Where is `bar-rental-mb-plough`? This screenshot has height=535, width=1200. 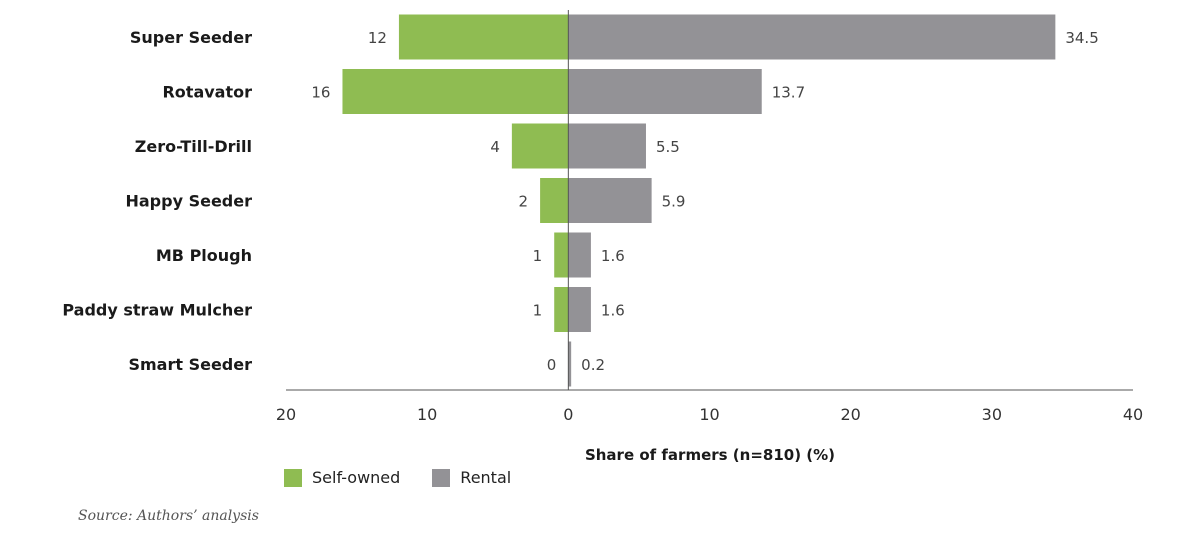 bar-rental-mb-plough is located at coordinates (579, 255).